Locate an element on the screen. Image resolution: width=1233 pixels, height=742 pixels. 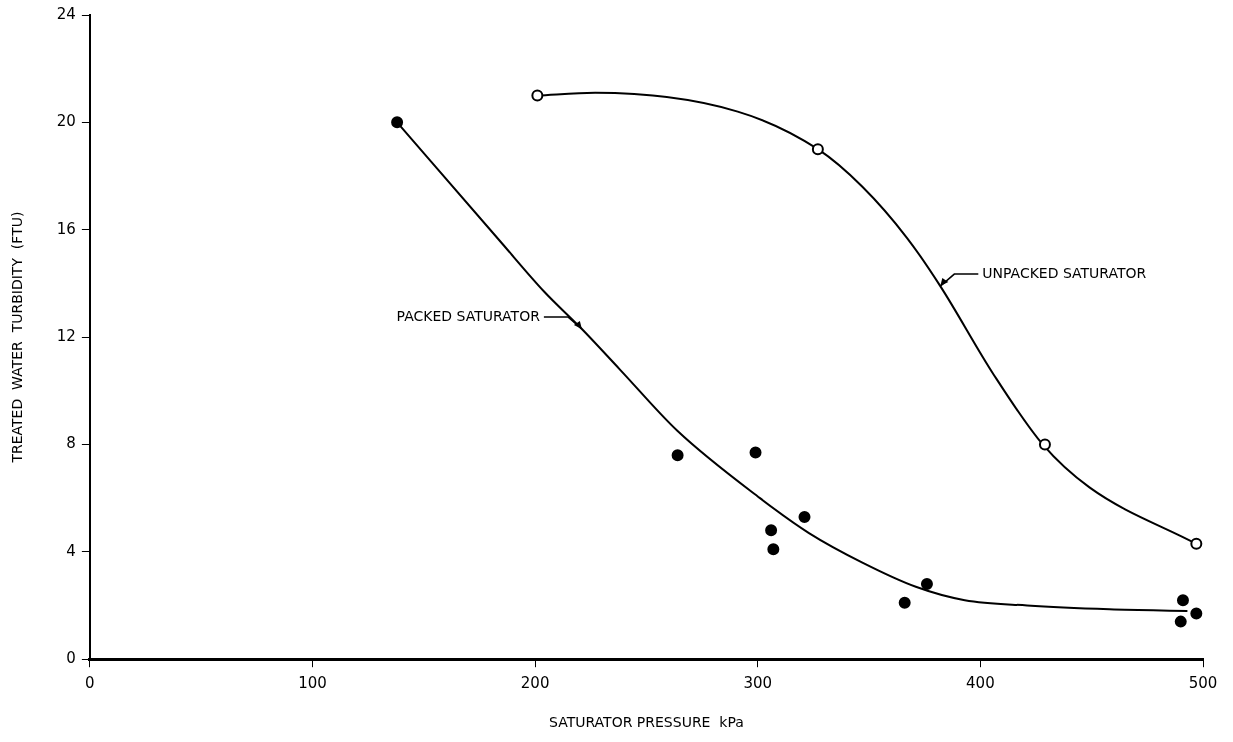
x-tick-label: 100 is located at coordinates (312, 683).